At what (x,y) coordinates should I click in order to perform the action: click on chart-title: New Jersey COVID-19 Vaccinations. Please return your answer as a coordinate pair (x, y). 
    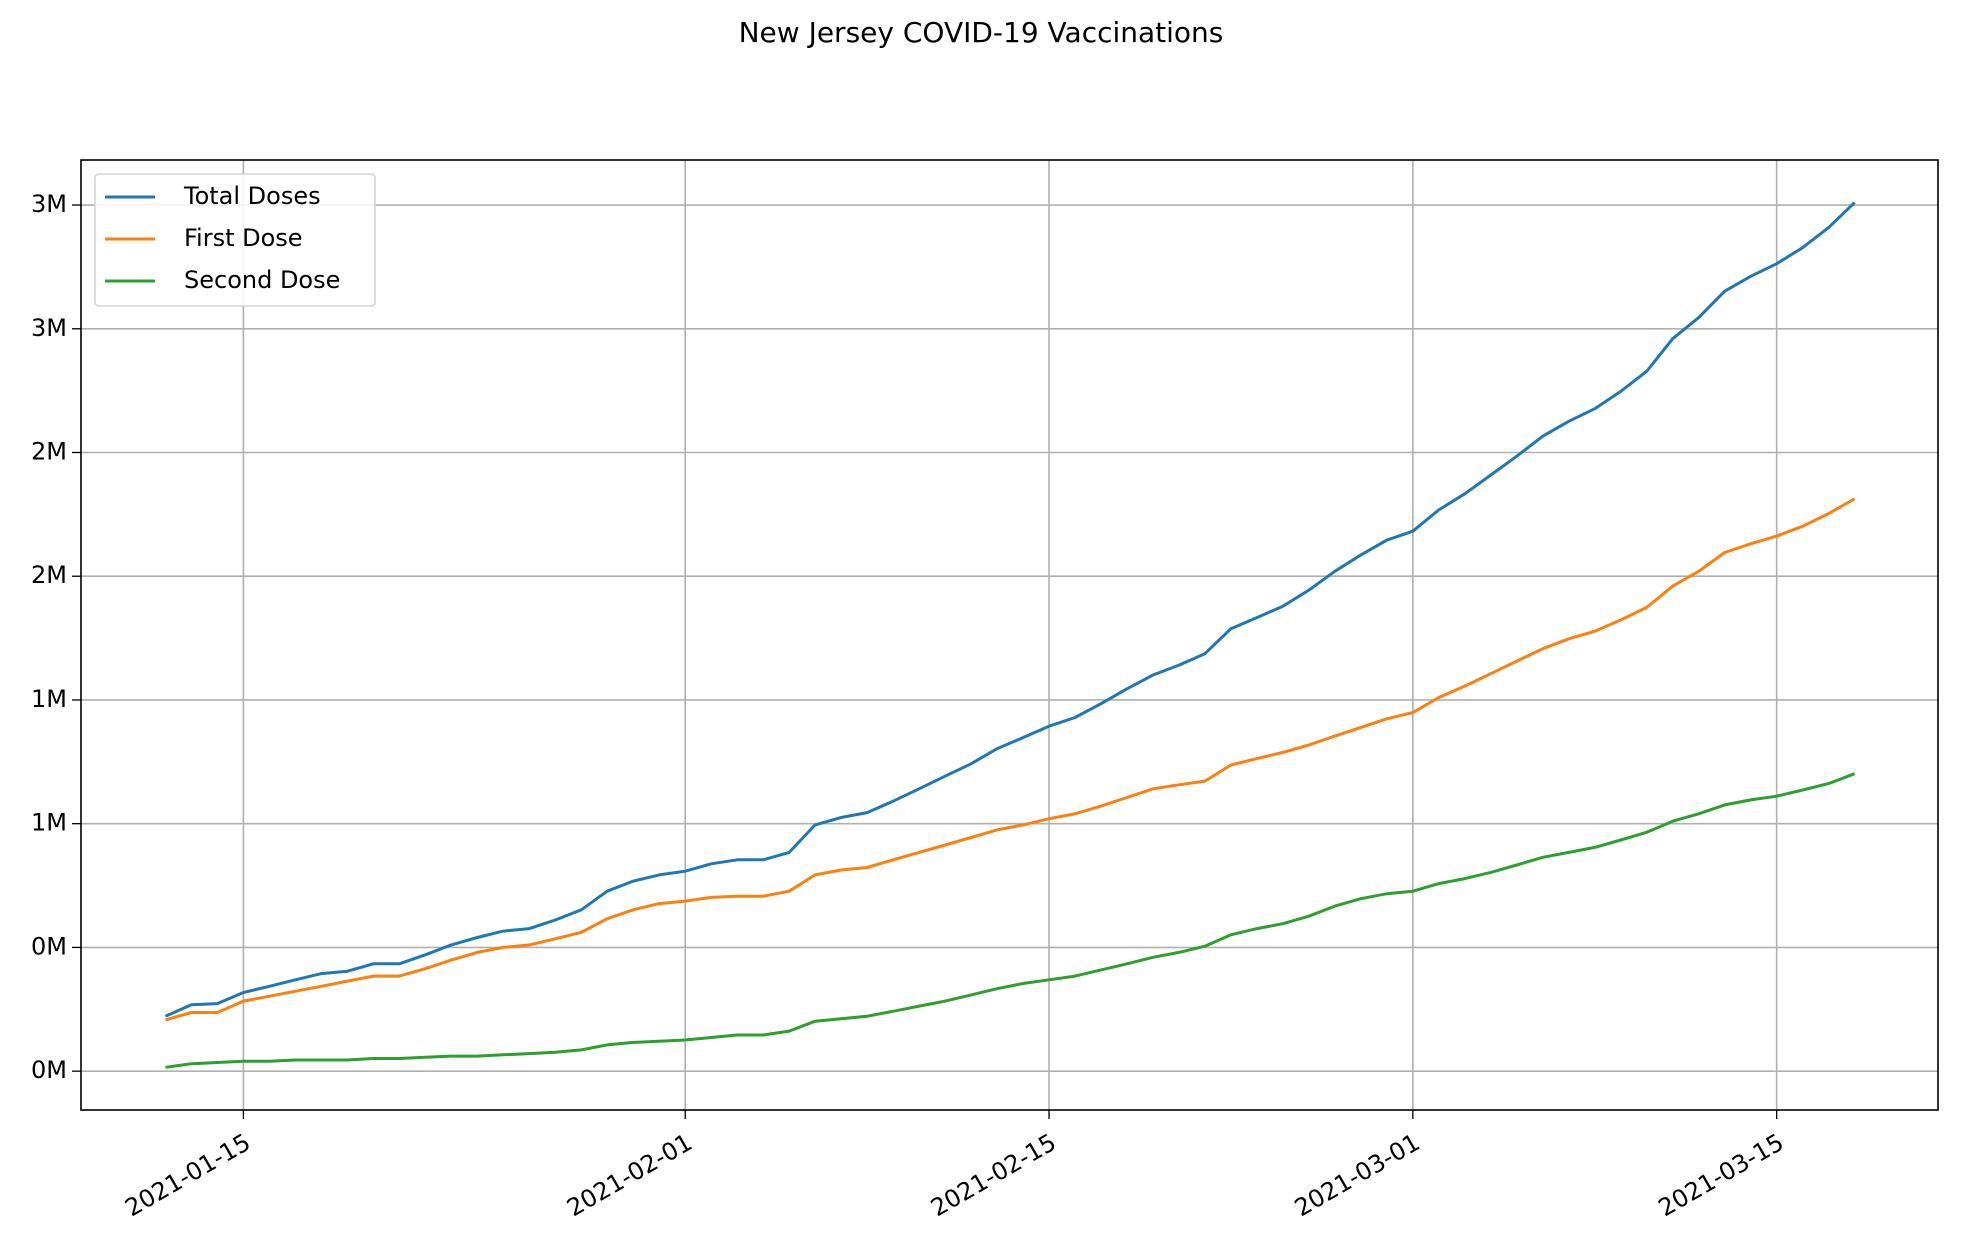
    Looking at the image, I should click on (981, 32).